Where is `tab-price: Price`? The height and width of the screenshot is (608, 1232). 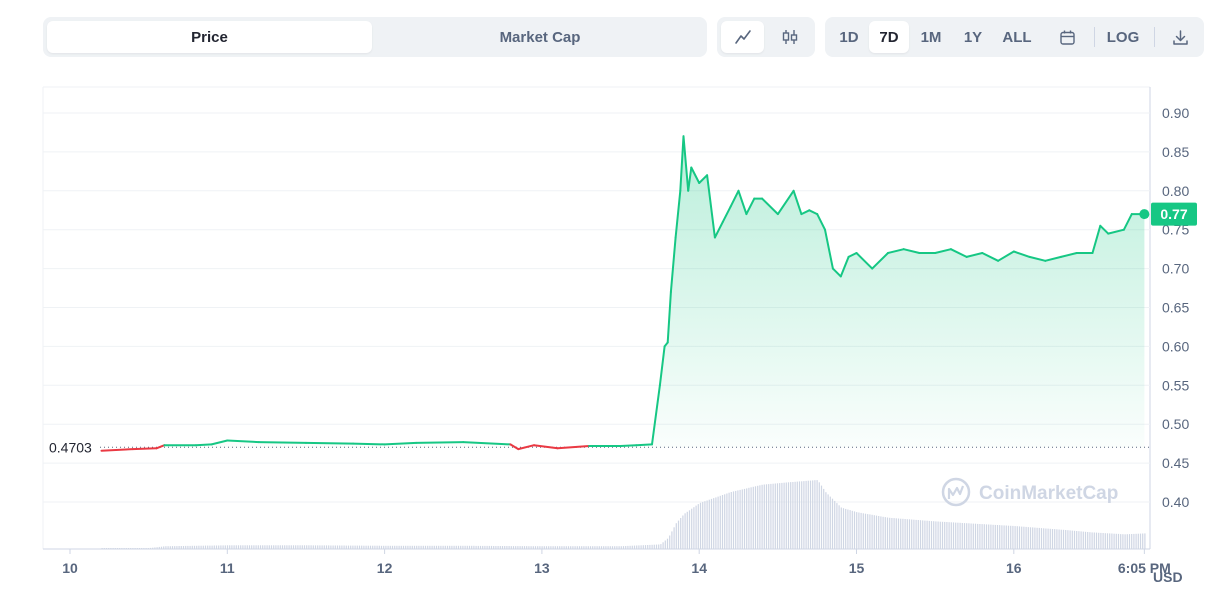 tab-price: Price is located at coordinates (209, 37).